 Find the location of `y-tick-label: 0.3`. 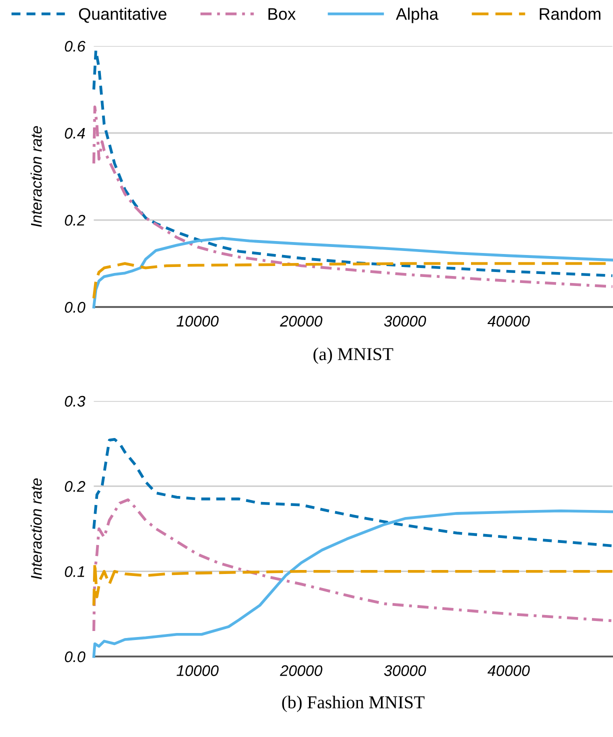

y-tick-label: 0.3 is located at coordinates (75, 401).